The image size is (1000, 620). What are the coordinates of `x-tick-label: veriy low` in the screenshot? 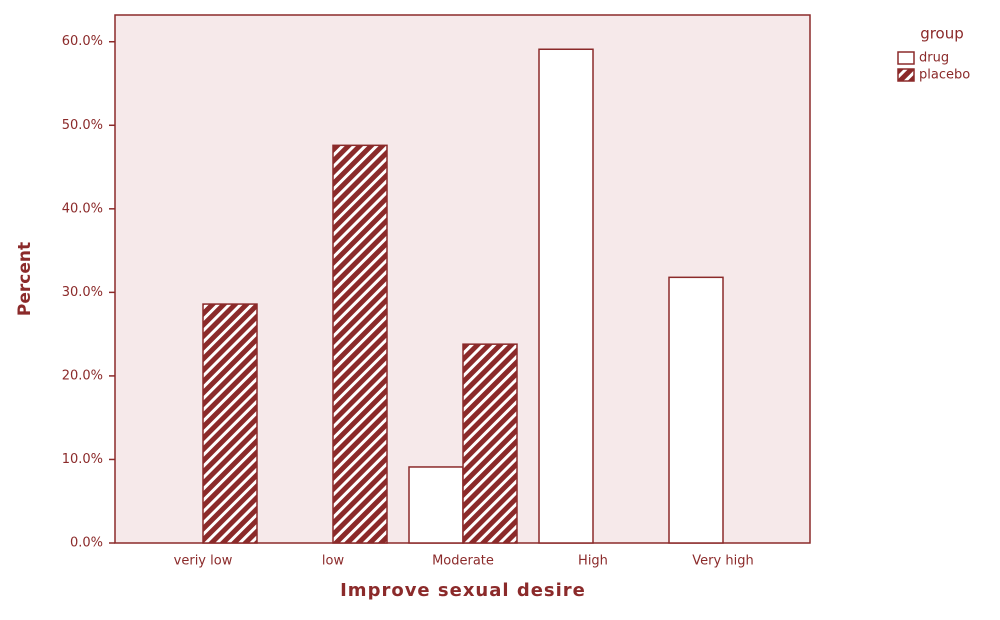 It's located at (203, 561).